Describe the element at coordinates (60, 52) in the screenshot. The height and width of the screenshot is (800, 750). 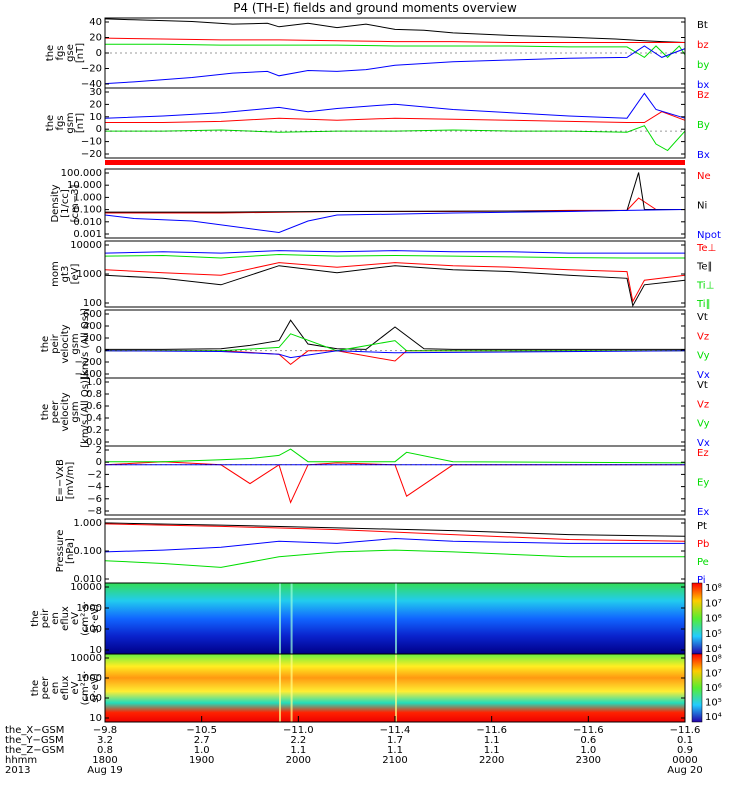
I see `y-axis-label-line: fgs` at that location.